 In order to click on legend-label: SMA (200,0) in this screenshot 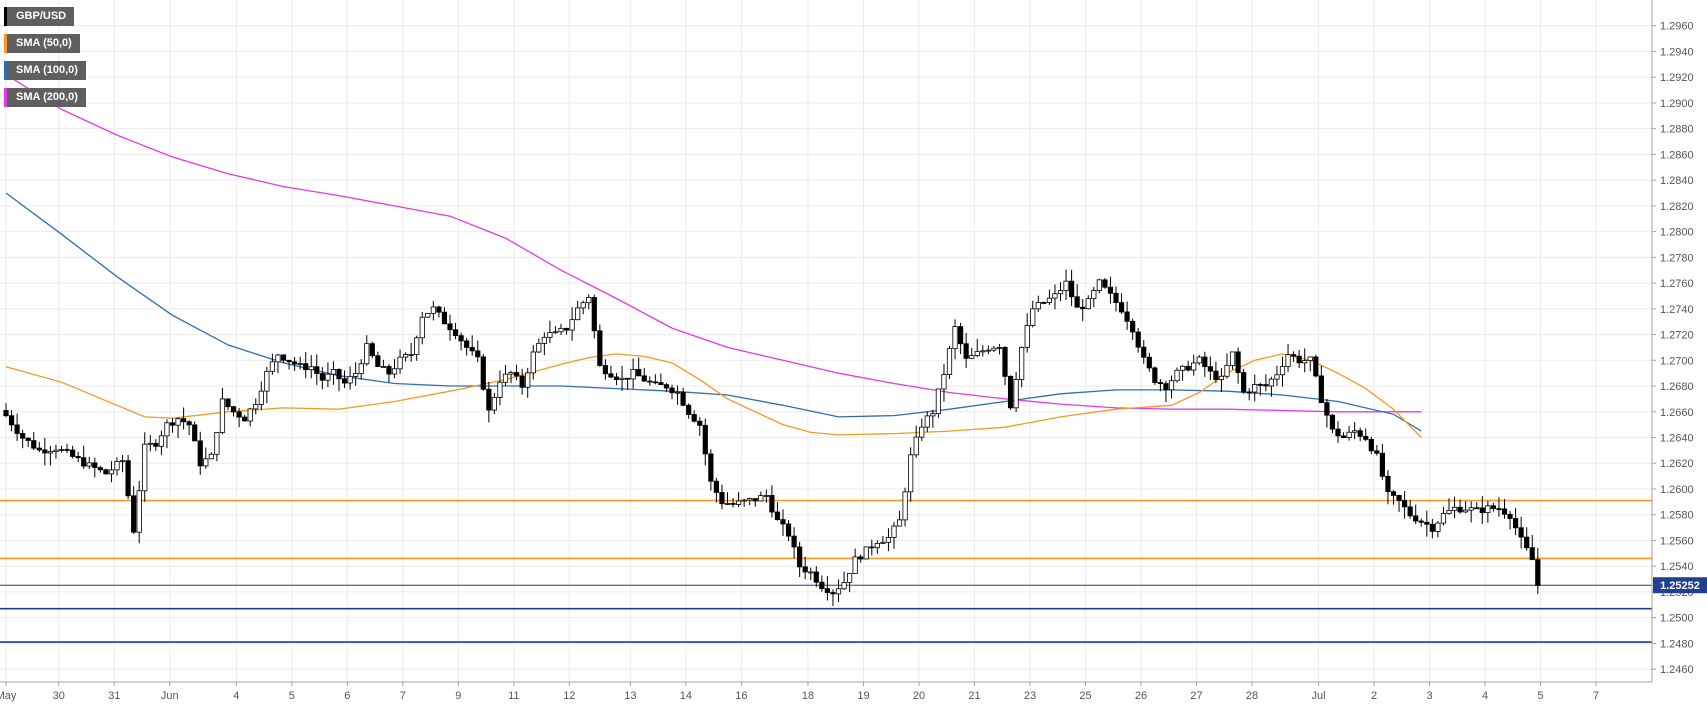, I will do `click(47, 97)`.